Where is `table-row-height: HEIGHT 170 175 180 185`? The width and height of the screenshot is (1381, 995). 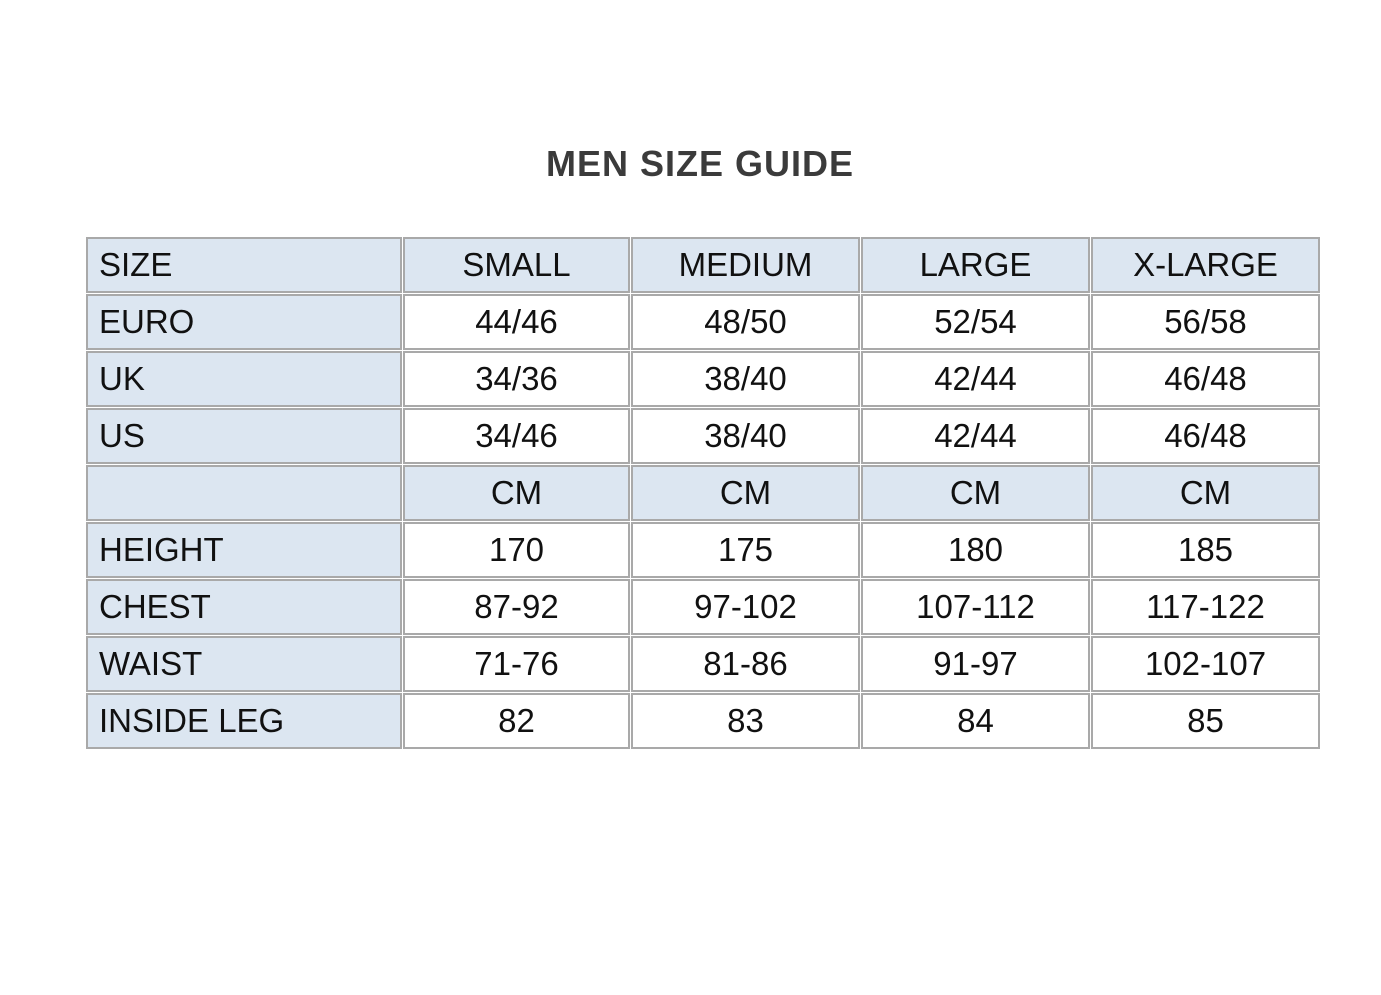
table-row-height: HEIGHT 170 175 180 185 is located at coordinates (703, 550).